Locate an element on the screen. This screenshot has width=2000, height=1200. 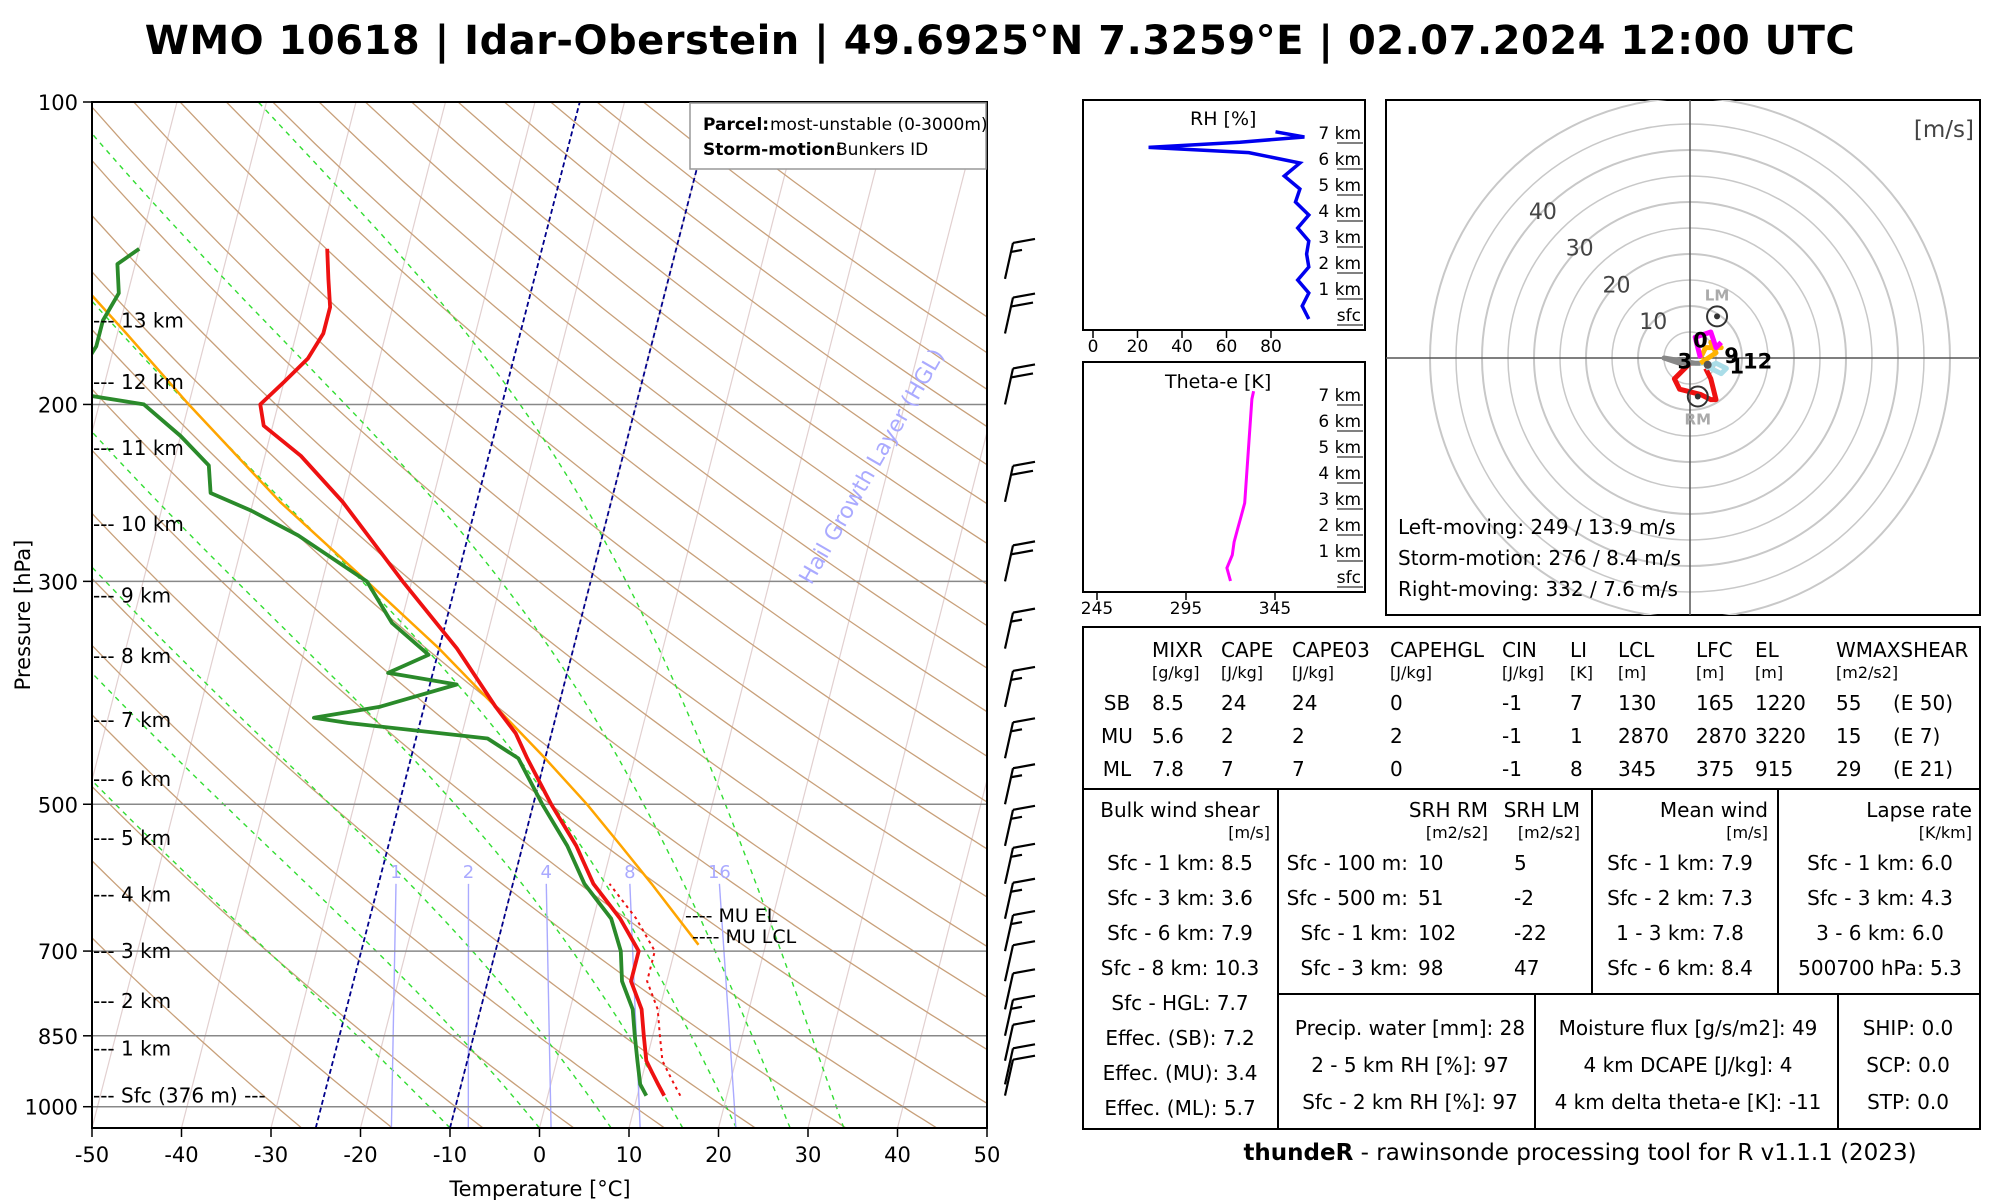
x-tick-label: 40 is located at coordinates (897, 1155).